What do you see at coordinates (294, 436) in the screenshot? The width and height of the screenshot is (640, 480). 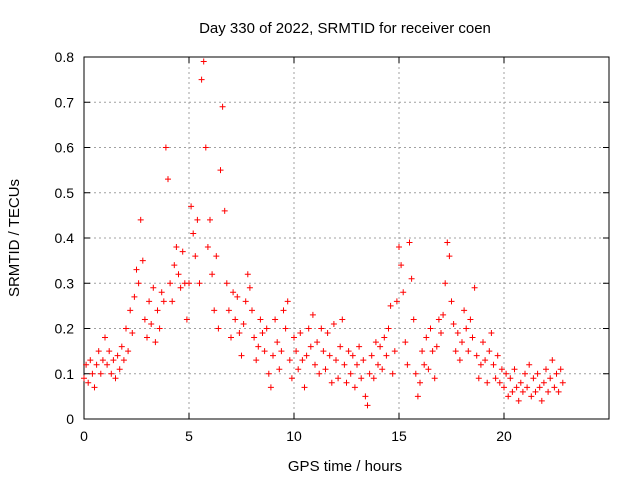 I see `x-tick-label: 10` at bounding box center [294, 436].